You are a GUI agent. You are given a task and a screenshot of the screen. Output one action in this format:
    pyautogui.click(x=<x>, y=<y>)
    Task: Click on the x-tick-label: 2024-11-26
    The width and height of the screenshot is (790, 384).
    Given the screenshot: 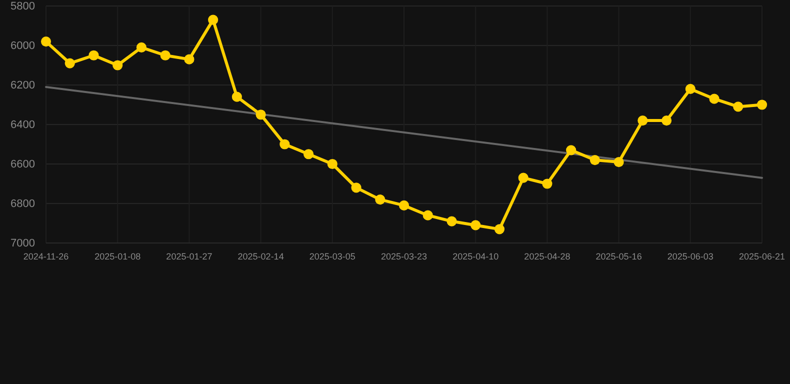 What is the action you would take?
    pyautogui.click(x=46, y=256)
    